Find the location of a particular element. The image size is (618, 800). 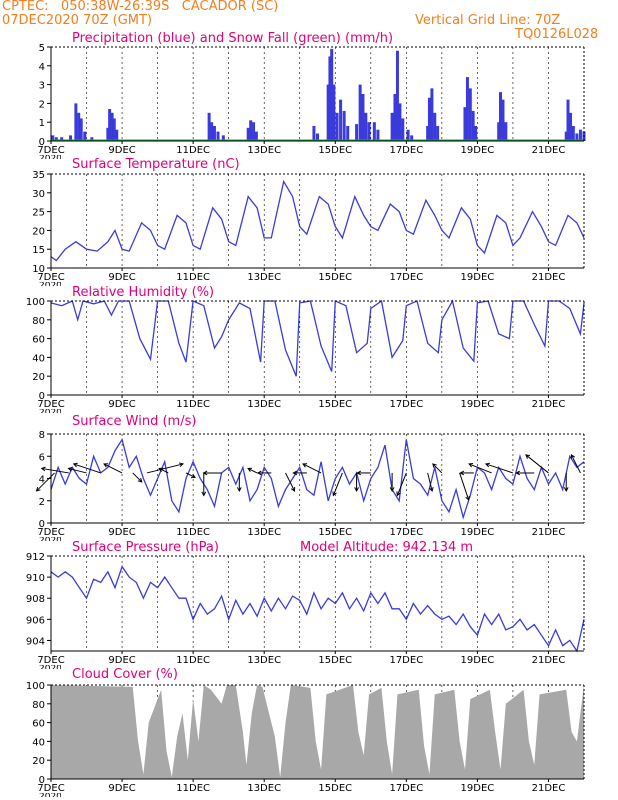

cloud-y-tick-label: 100 is located at coordinates (35, 686).